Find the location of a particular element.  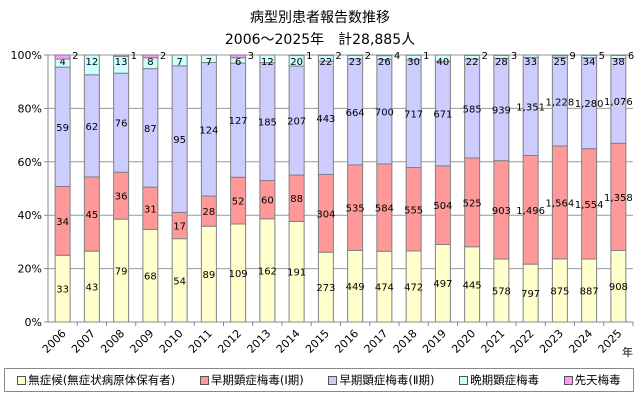

legend-label: 早期顕症梅毒(Ⅱ期) is located at coordinates (387, 380).